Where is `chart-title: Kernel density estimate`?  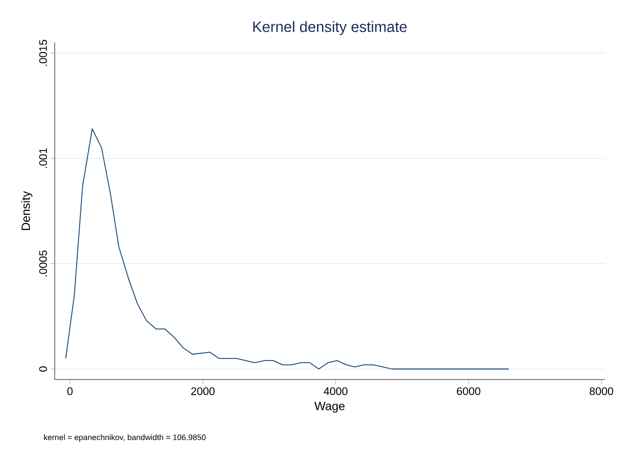
chart-title: Kernel density estimate is located at coordinates (330, 28).